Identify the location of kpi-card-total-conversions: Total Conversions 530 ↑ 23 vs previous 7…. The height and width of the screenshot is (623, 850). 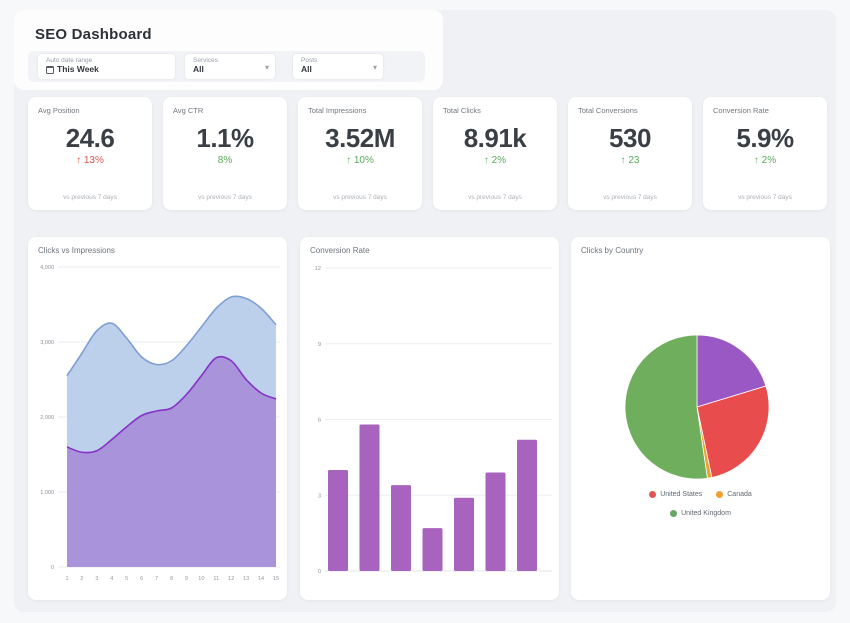
(630, 153).